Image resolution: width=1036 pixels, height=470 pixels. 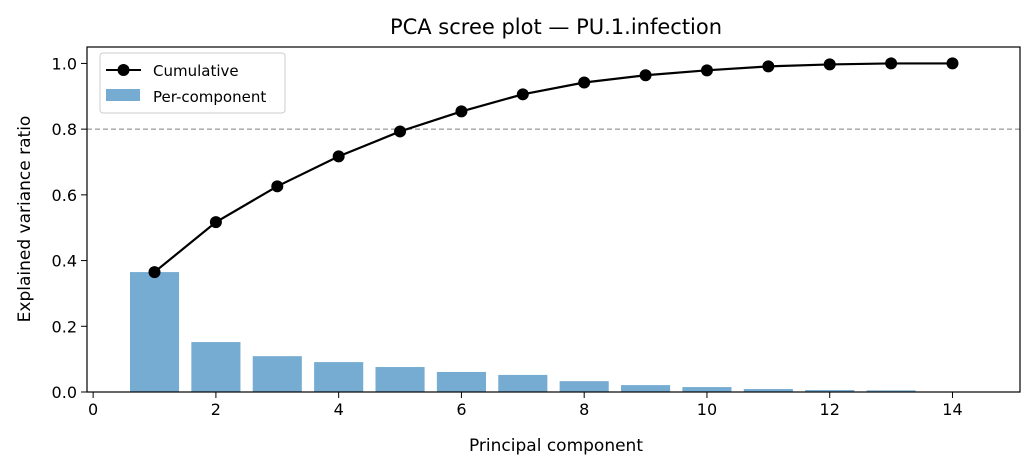 I want to click on y-tick-label: 0.0, so click(x=64, y=392).